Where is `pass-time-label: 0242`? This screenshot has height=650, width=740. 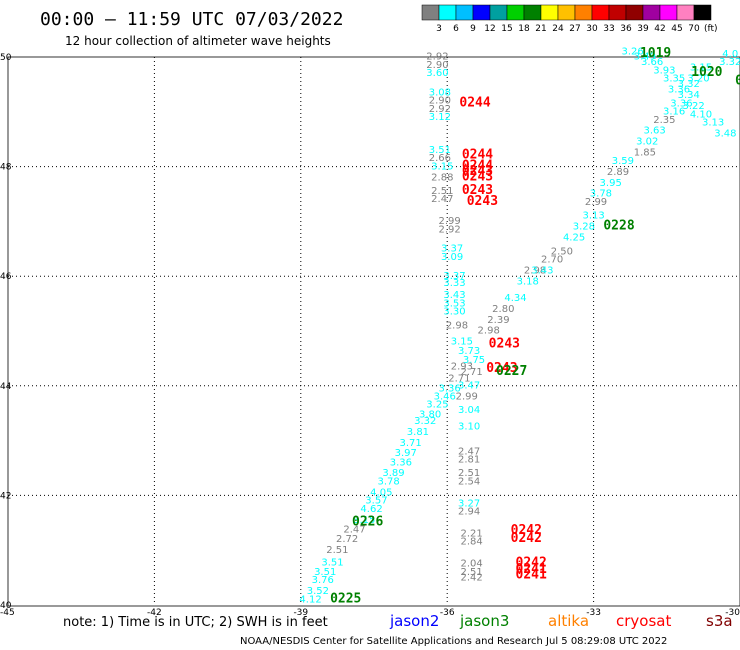 pass-time-label: 0242 is located at coordinates (531, 563).